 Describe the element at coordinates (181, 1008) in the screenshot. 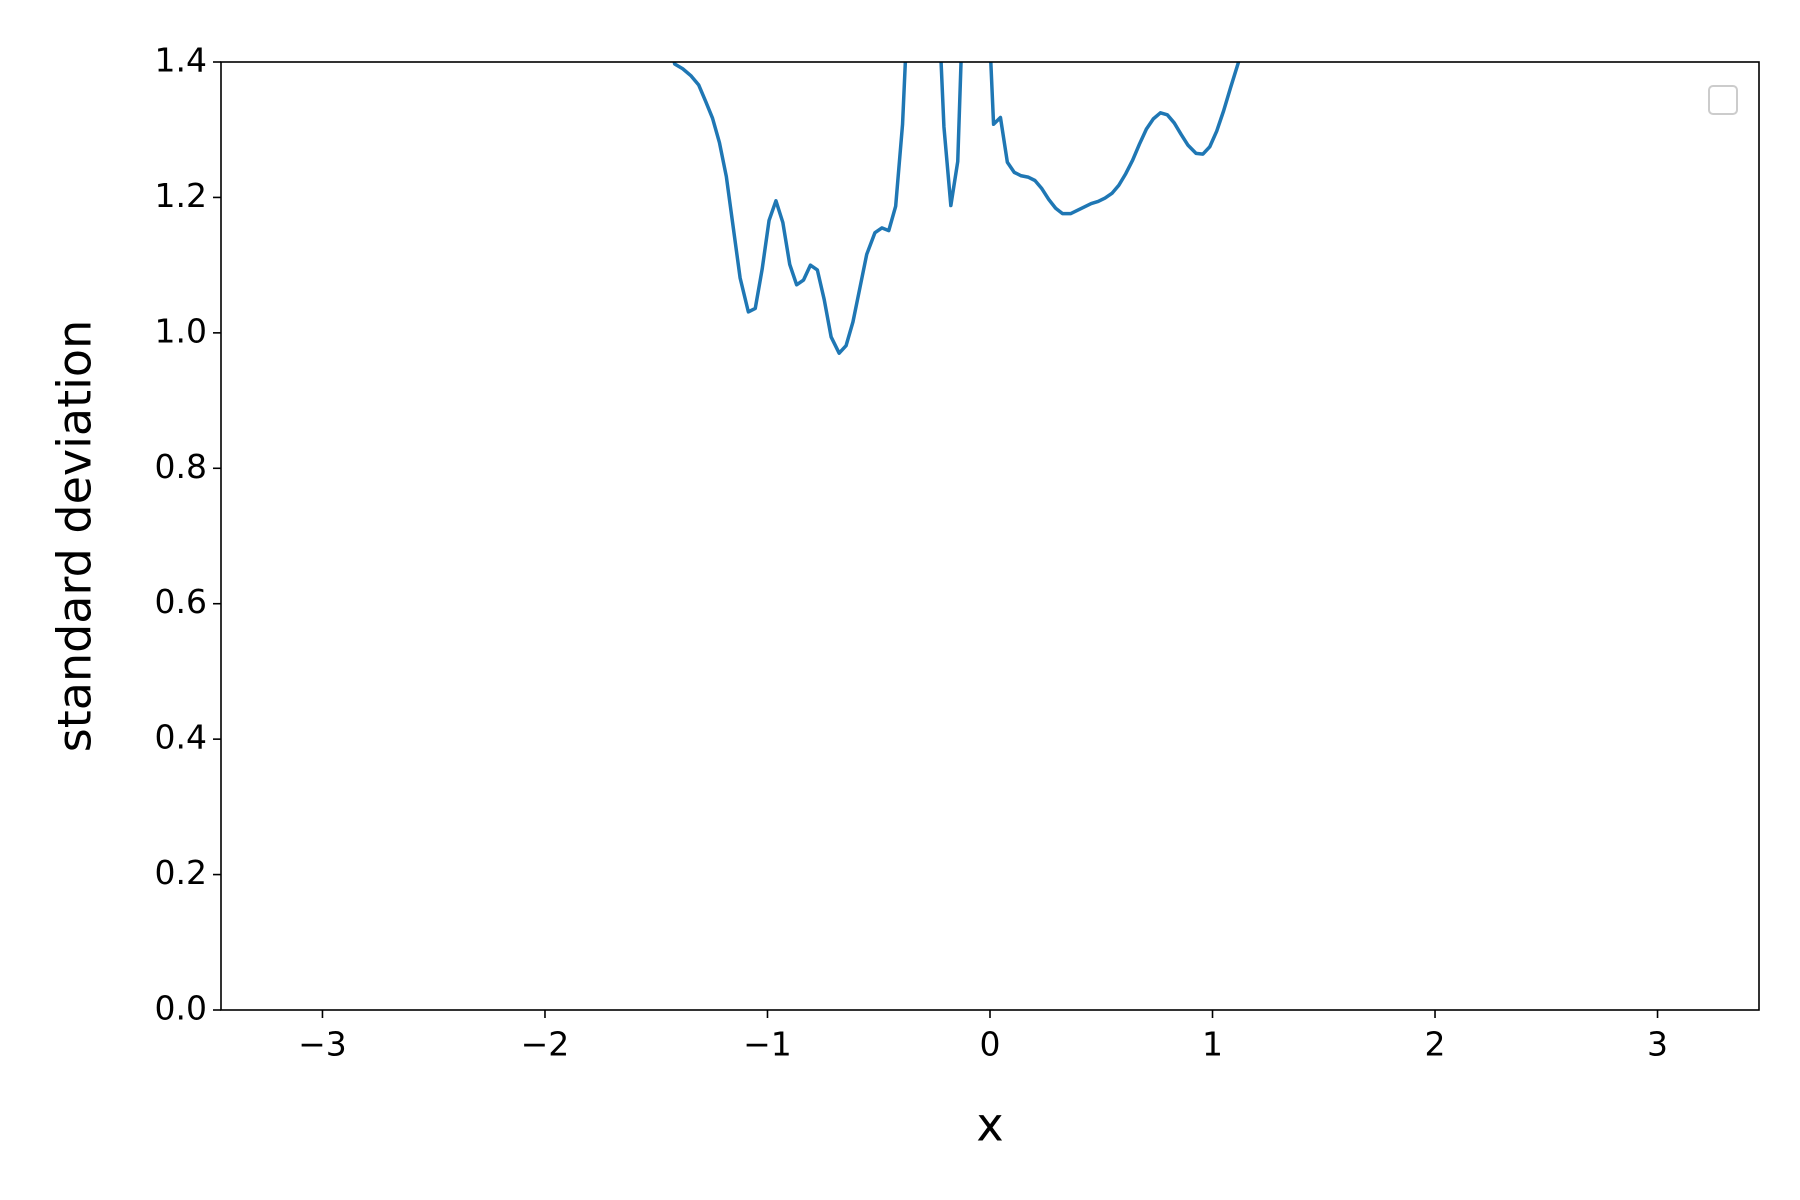

I see `y-tick-label: 0.0` at that location.